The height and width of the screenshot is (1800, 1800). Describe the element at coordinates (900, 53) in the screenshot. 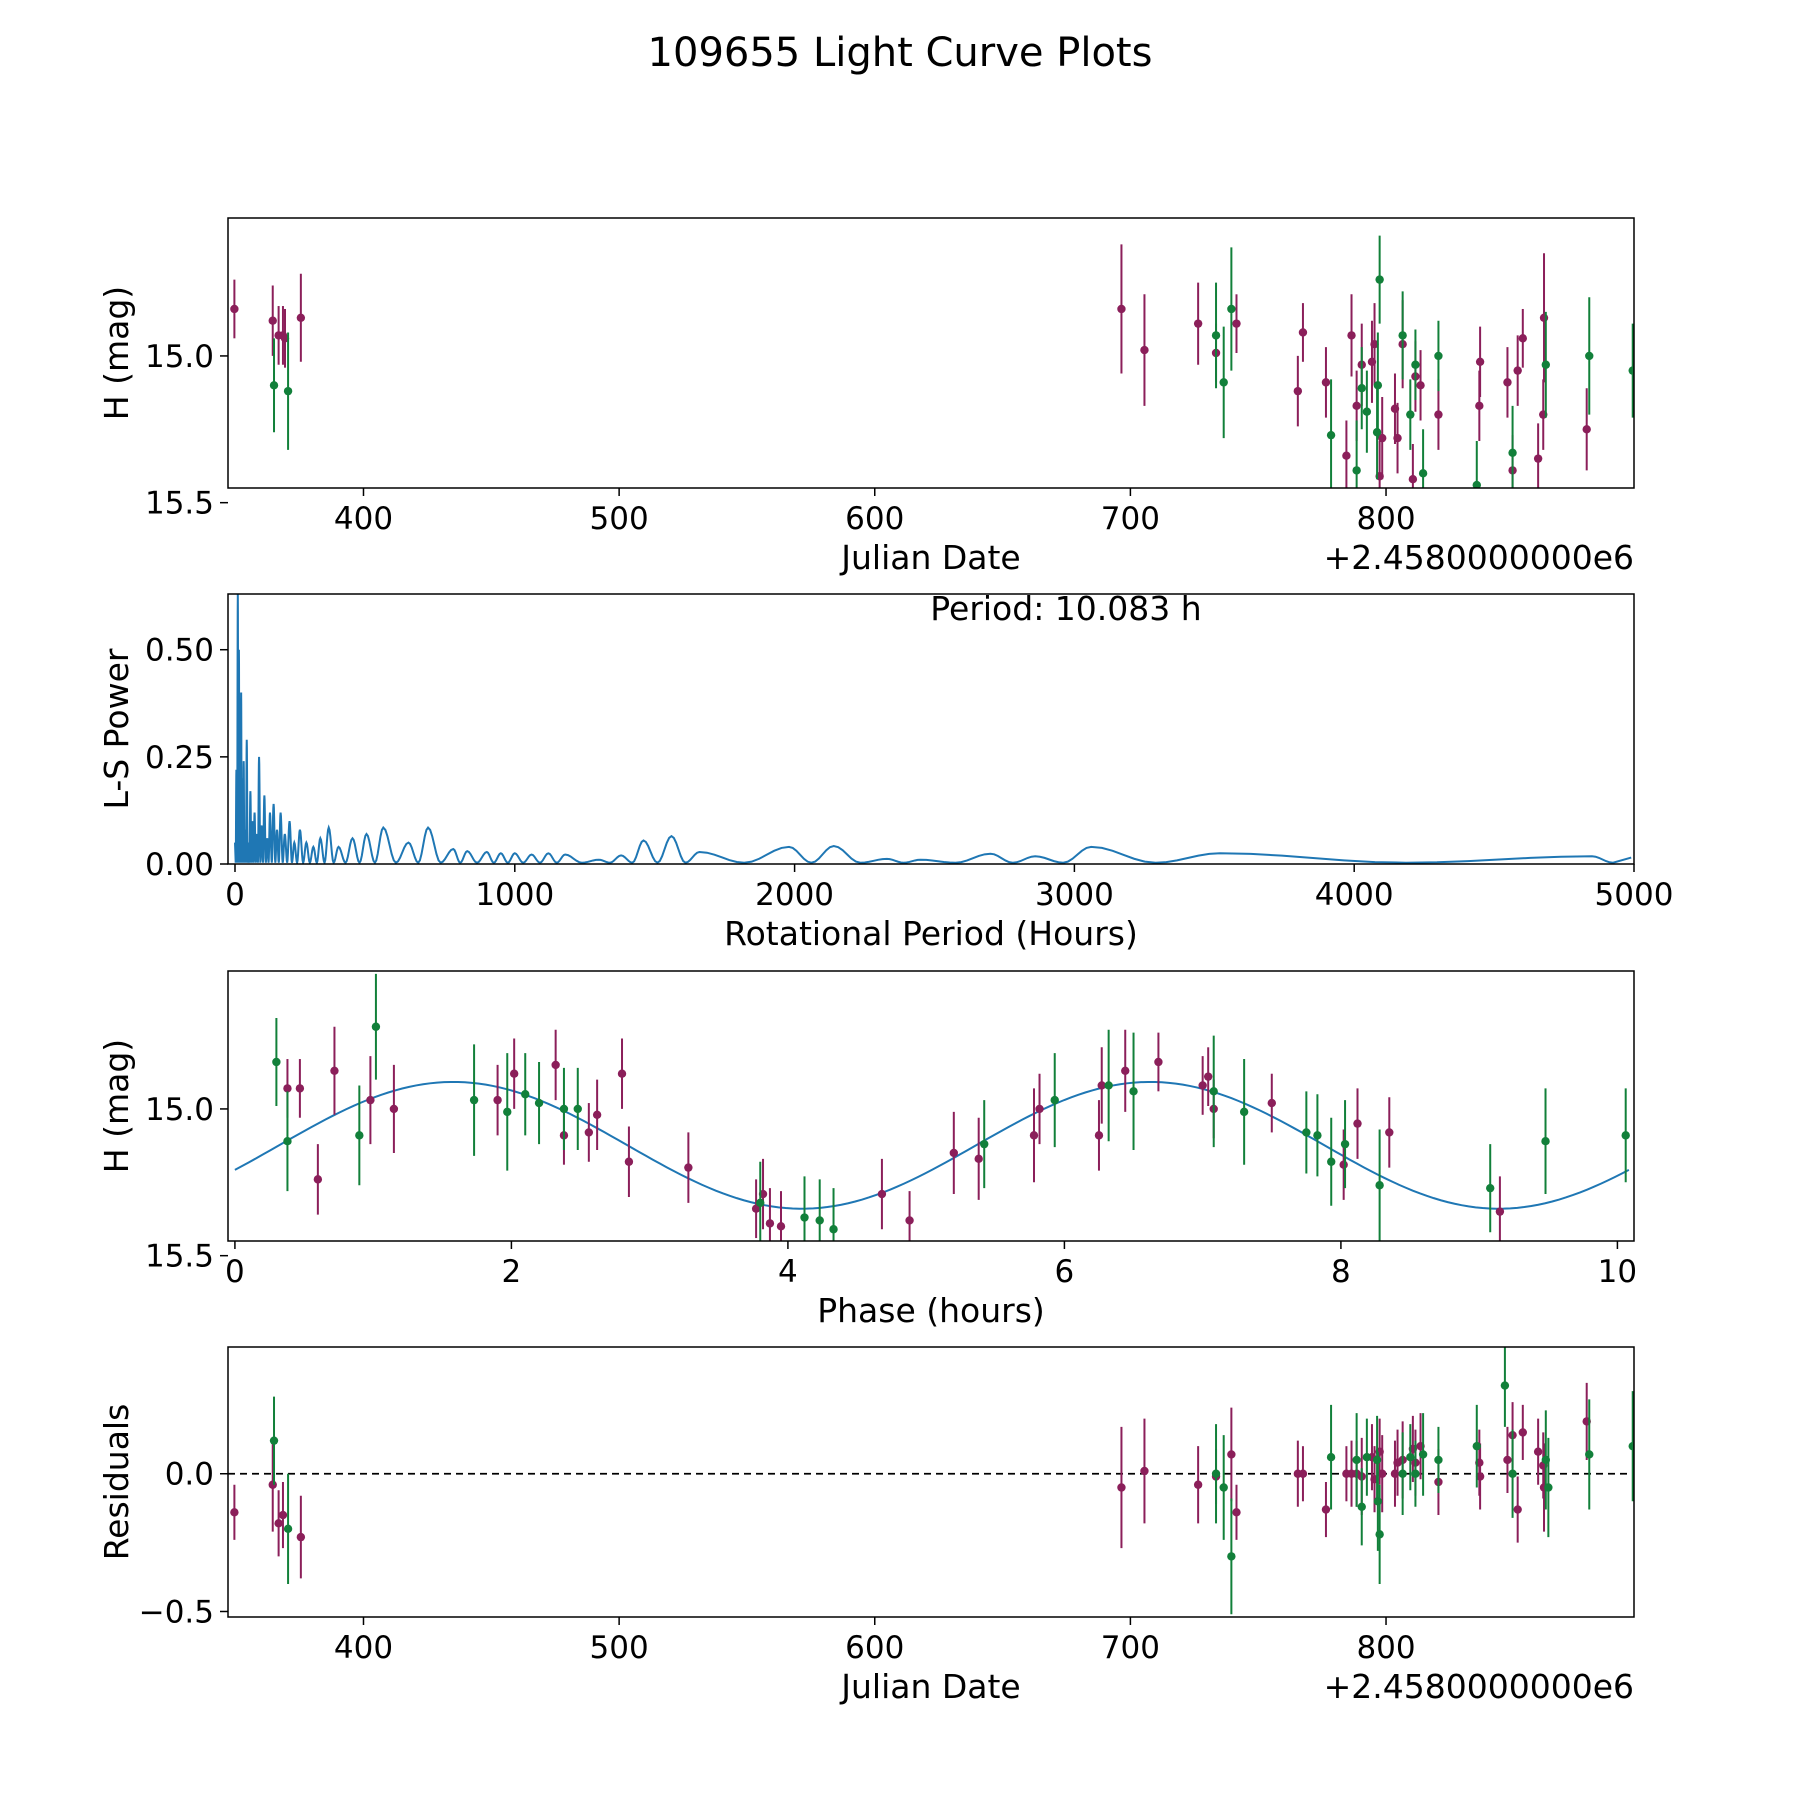

I see `figure-title: 109655 Light Curve Plots` at that location.